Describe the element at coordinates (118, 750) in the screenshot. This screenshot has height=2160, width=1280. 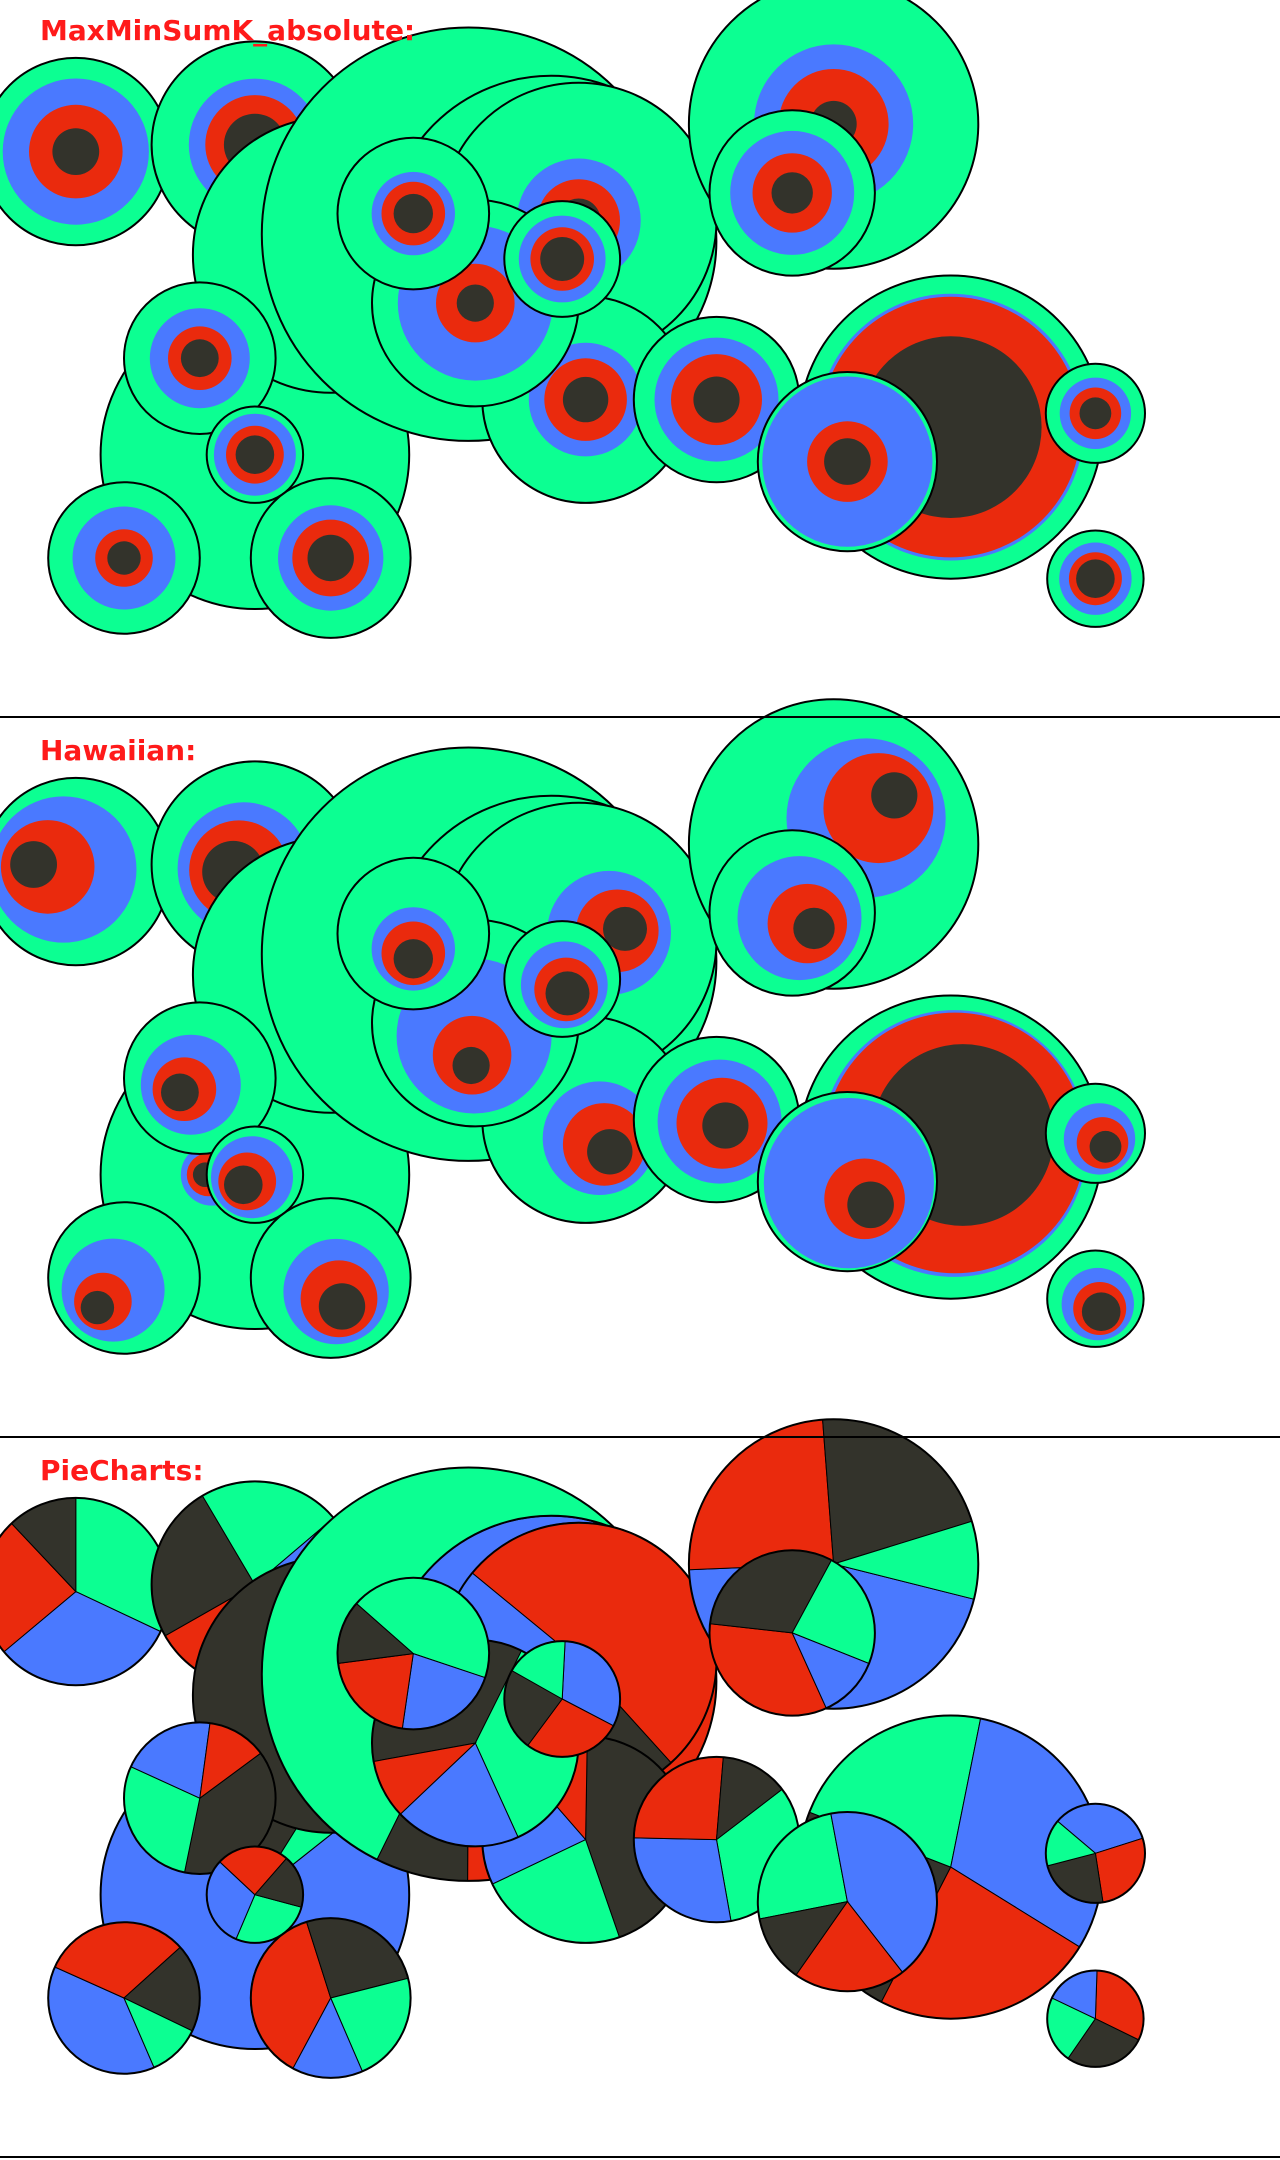
I see `panel-title-hawaiian: Hawaiian:` at that location.